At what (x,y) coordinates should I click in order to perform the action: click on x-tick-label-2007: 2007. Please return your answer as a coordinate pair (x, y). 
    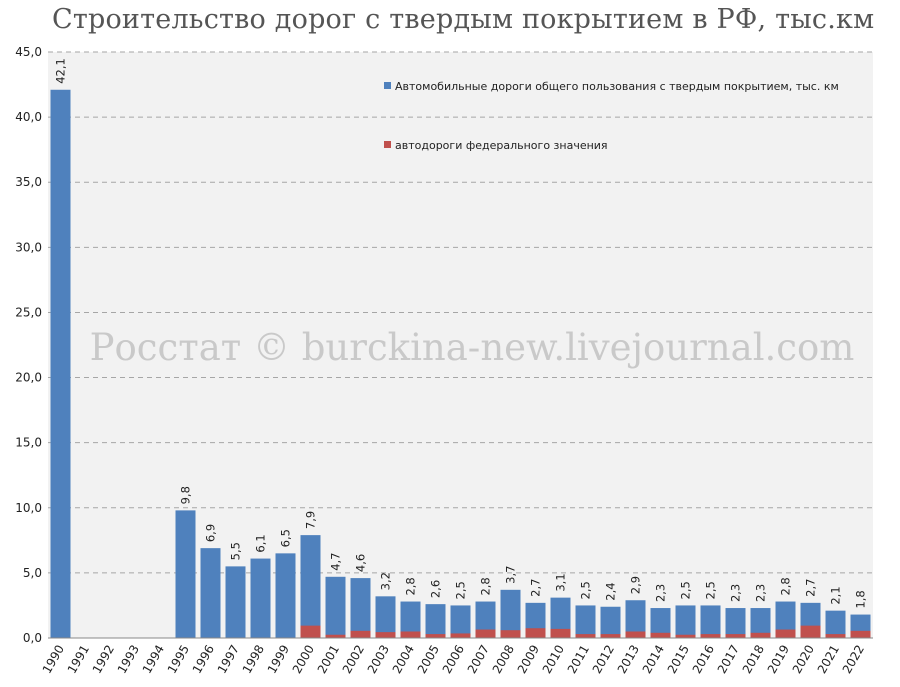
    Looking at the image, I should click on (478, 659).